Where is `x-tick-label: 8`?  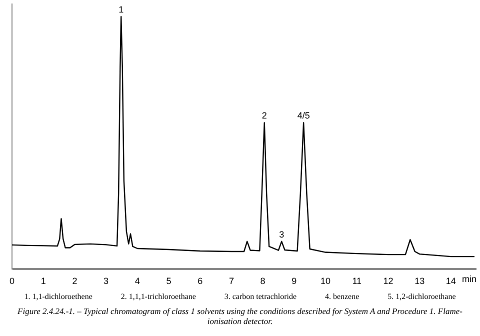 x-tick-label: 8 is located at coordinates (263, 281).